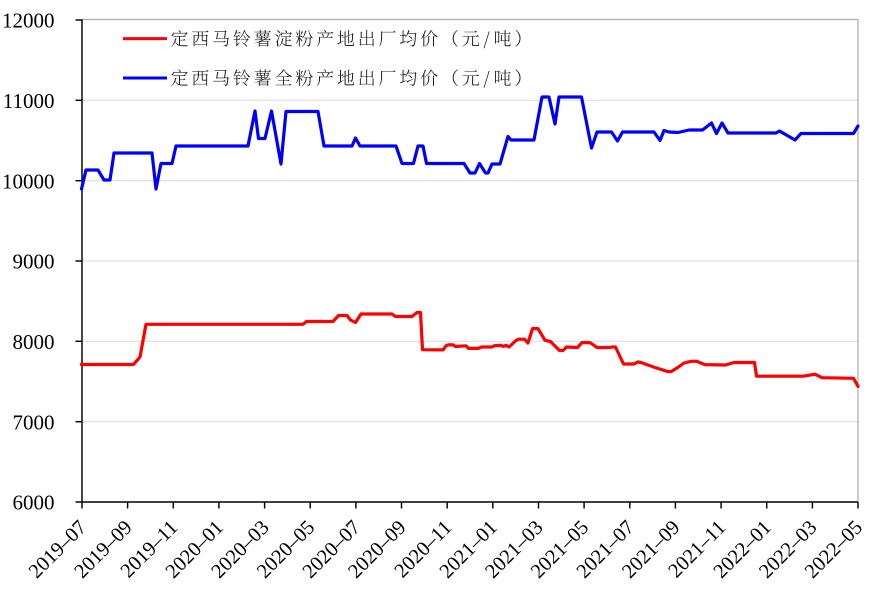  Describe the element at coordinates (34, 342) in the screenshot. I see `svg-text: 8000` at that location.